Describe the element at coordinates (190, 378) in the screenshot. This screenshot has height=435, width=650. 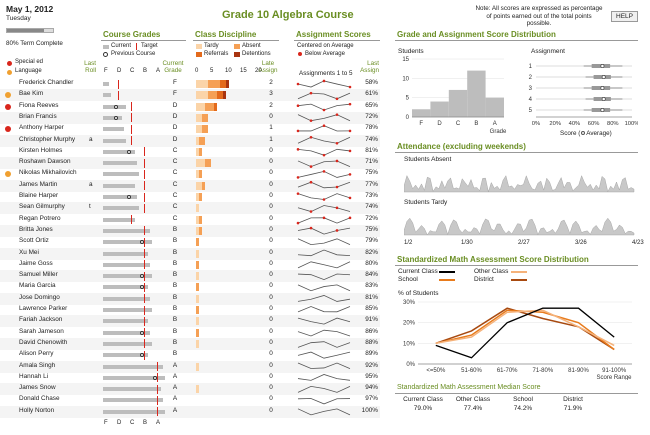
I see `table-row: Hannah Li A 0 95%` at that location.